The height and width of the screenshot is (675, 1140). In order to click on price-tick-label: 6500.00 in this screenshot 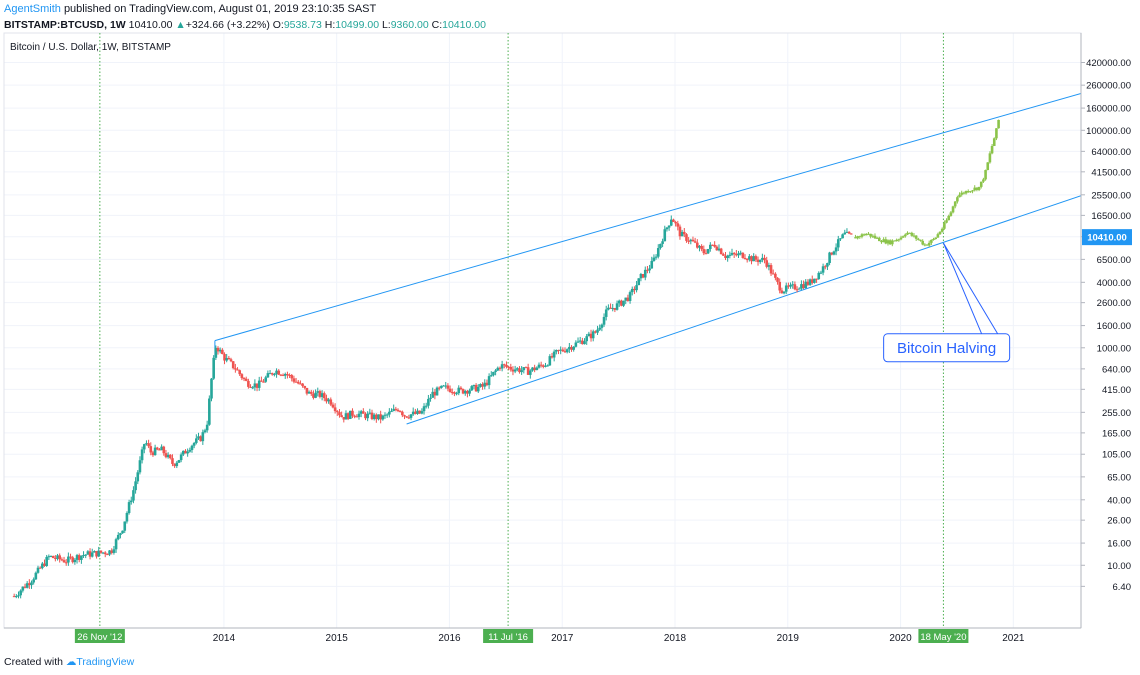, I will do `click(1114, 260)`.